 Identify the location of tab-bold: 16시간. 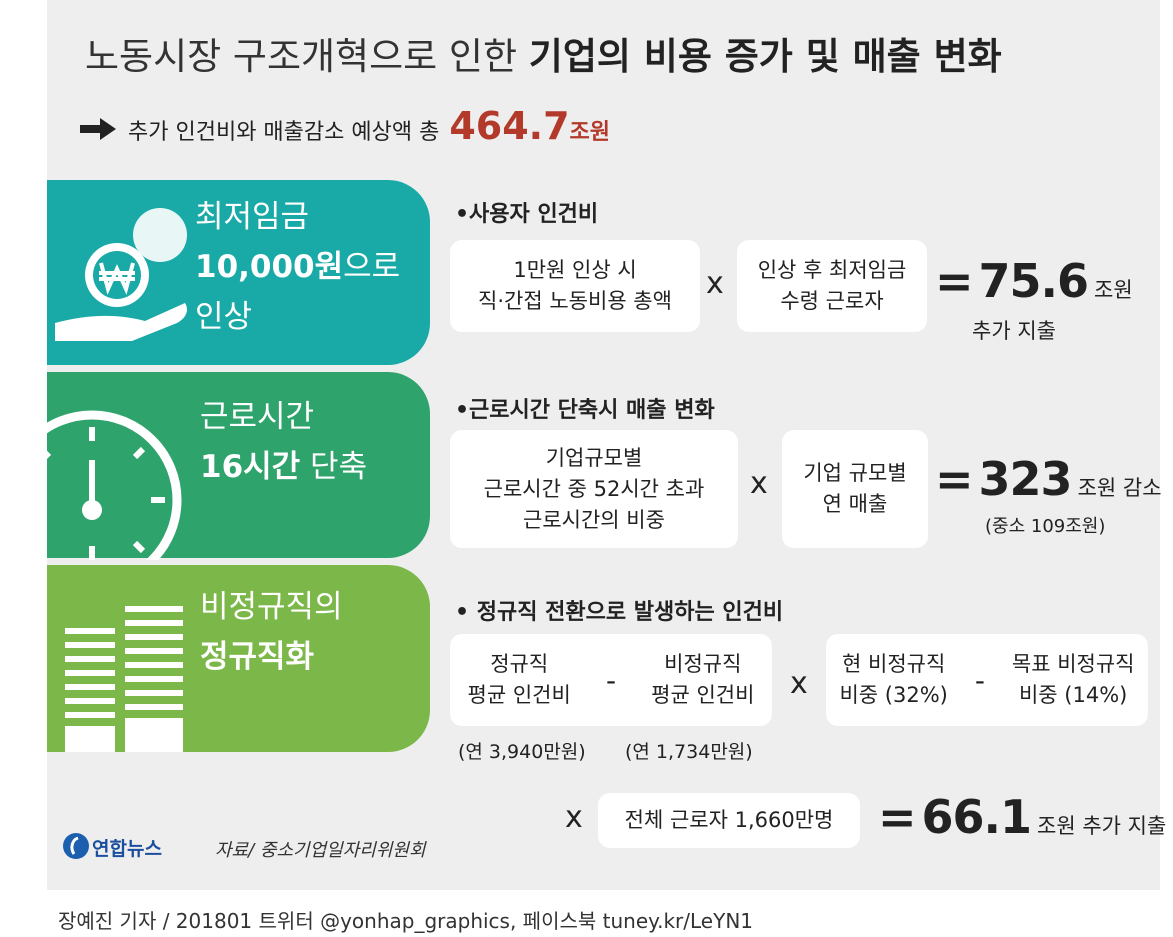
(250, 467).